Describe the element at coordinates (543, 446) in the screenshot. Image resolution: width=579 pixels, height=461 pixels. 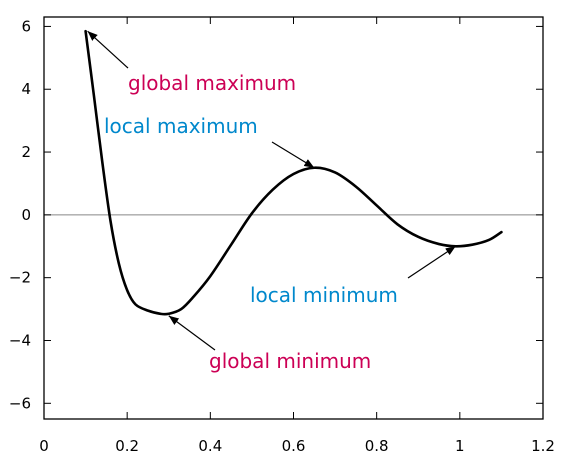
I see `x-tick-label: 1.2` at that location.